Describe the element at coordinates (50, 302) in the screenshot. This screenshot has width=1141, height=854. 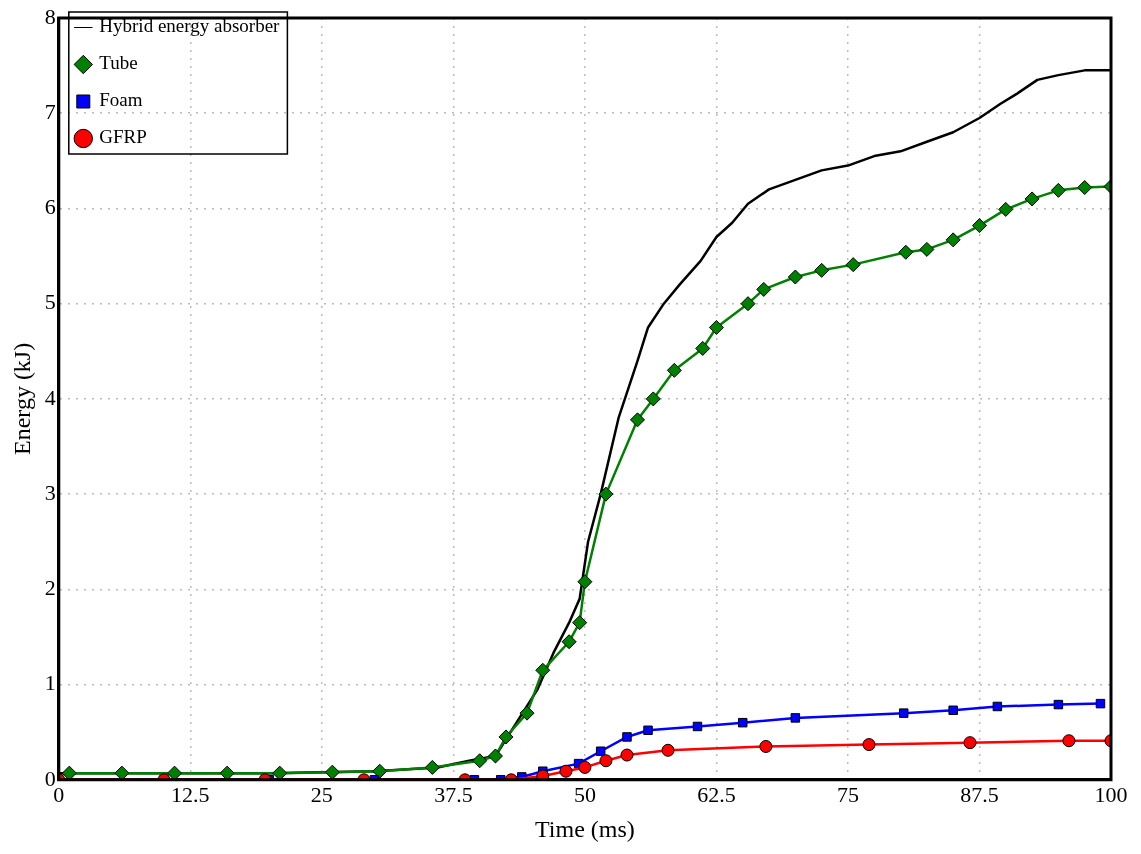
I see `y-tick-label: 5` at that location.